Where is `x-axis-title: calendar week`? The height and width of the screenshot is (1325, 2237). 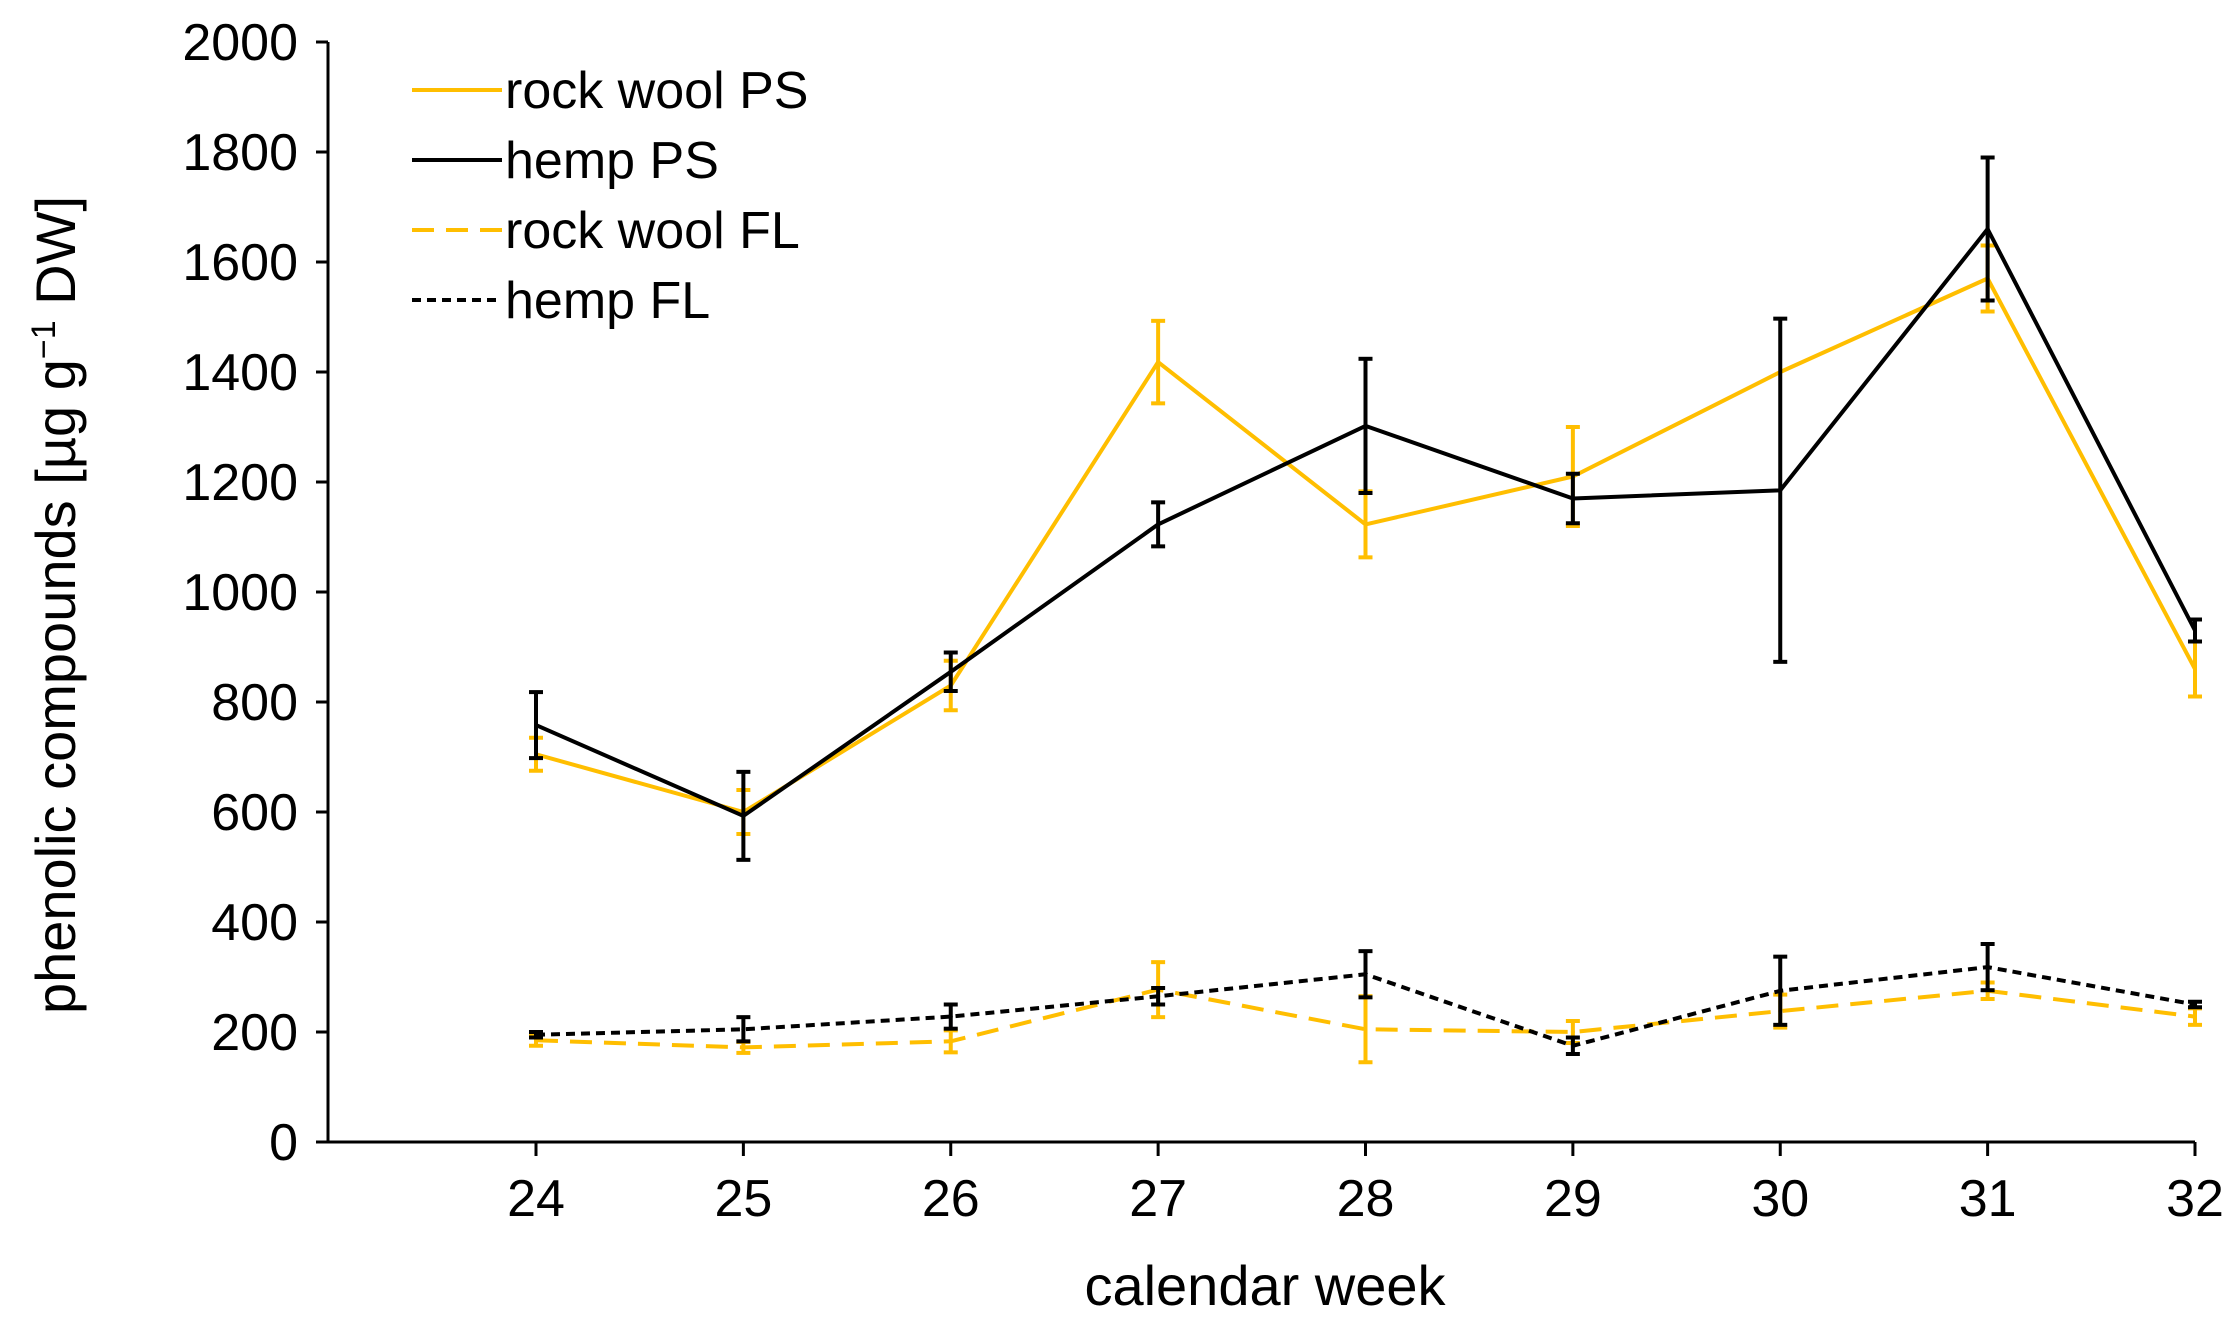
x-axis-title: calendar week is located at coordinates (1265, 1285).